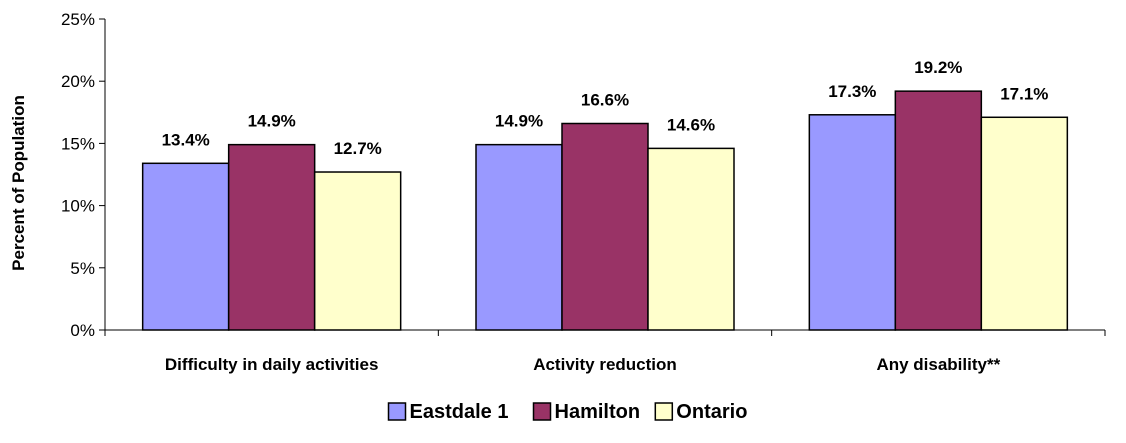 Image resolution: width=1126 pixels, height=443 pixels. What do you see at coordinates (78, 19) in the screenshot?
I see `y-tick-label: 25%` at bounding box center [78, 19].